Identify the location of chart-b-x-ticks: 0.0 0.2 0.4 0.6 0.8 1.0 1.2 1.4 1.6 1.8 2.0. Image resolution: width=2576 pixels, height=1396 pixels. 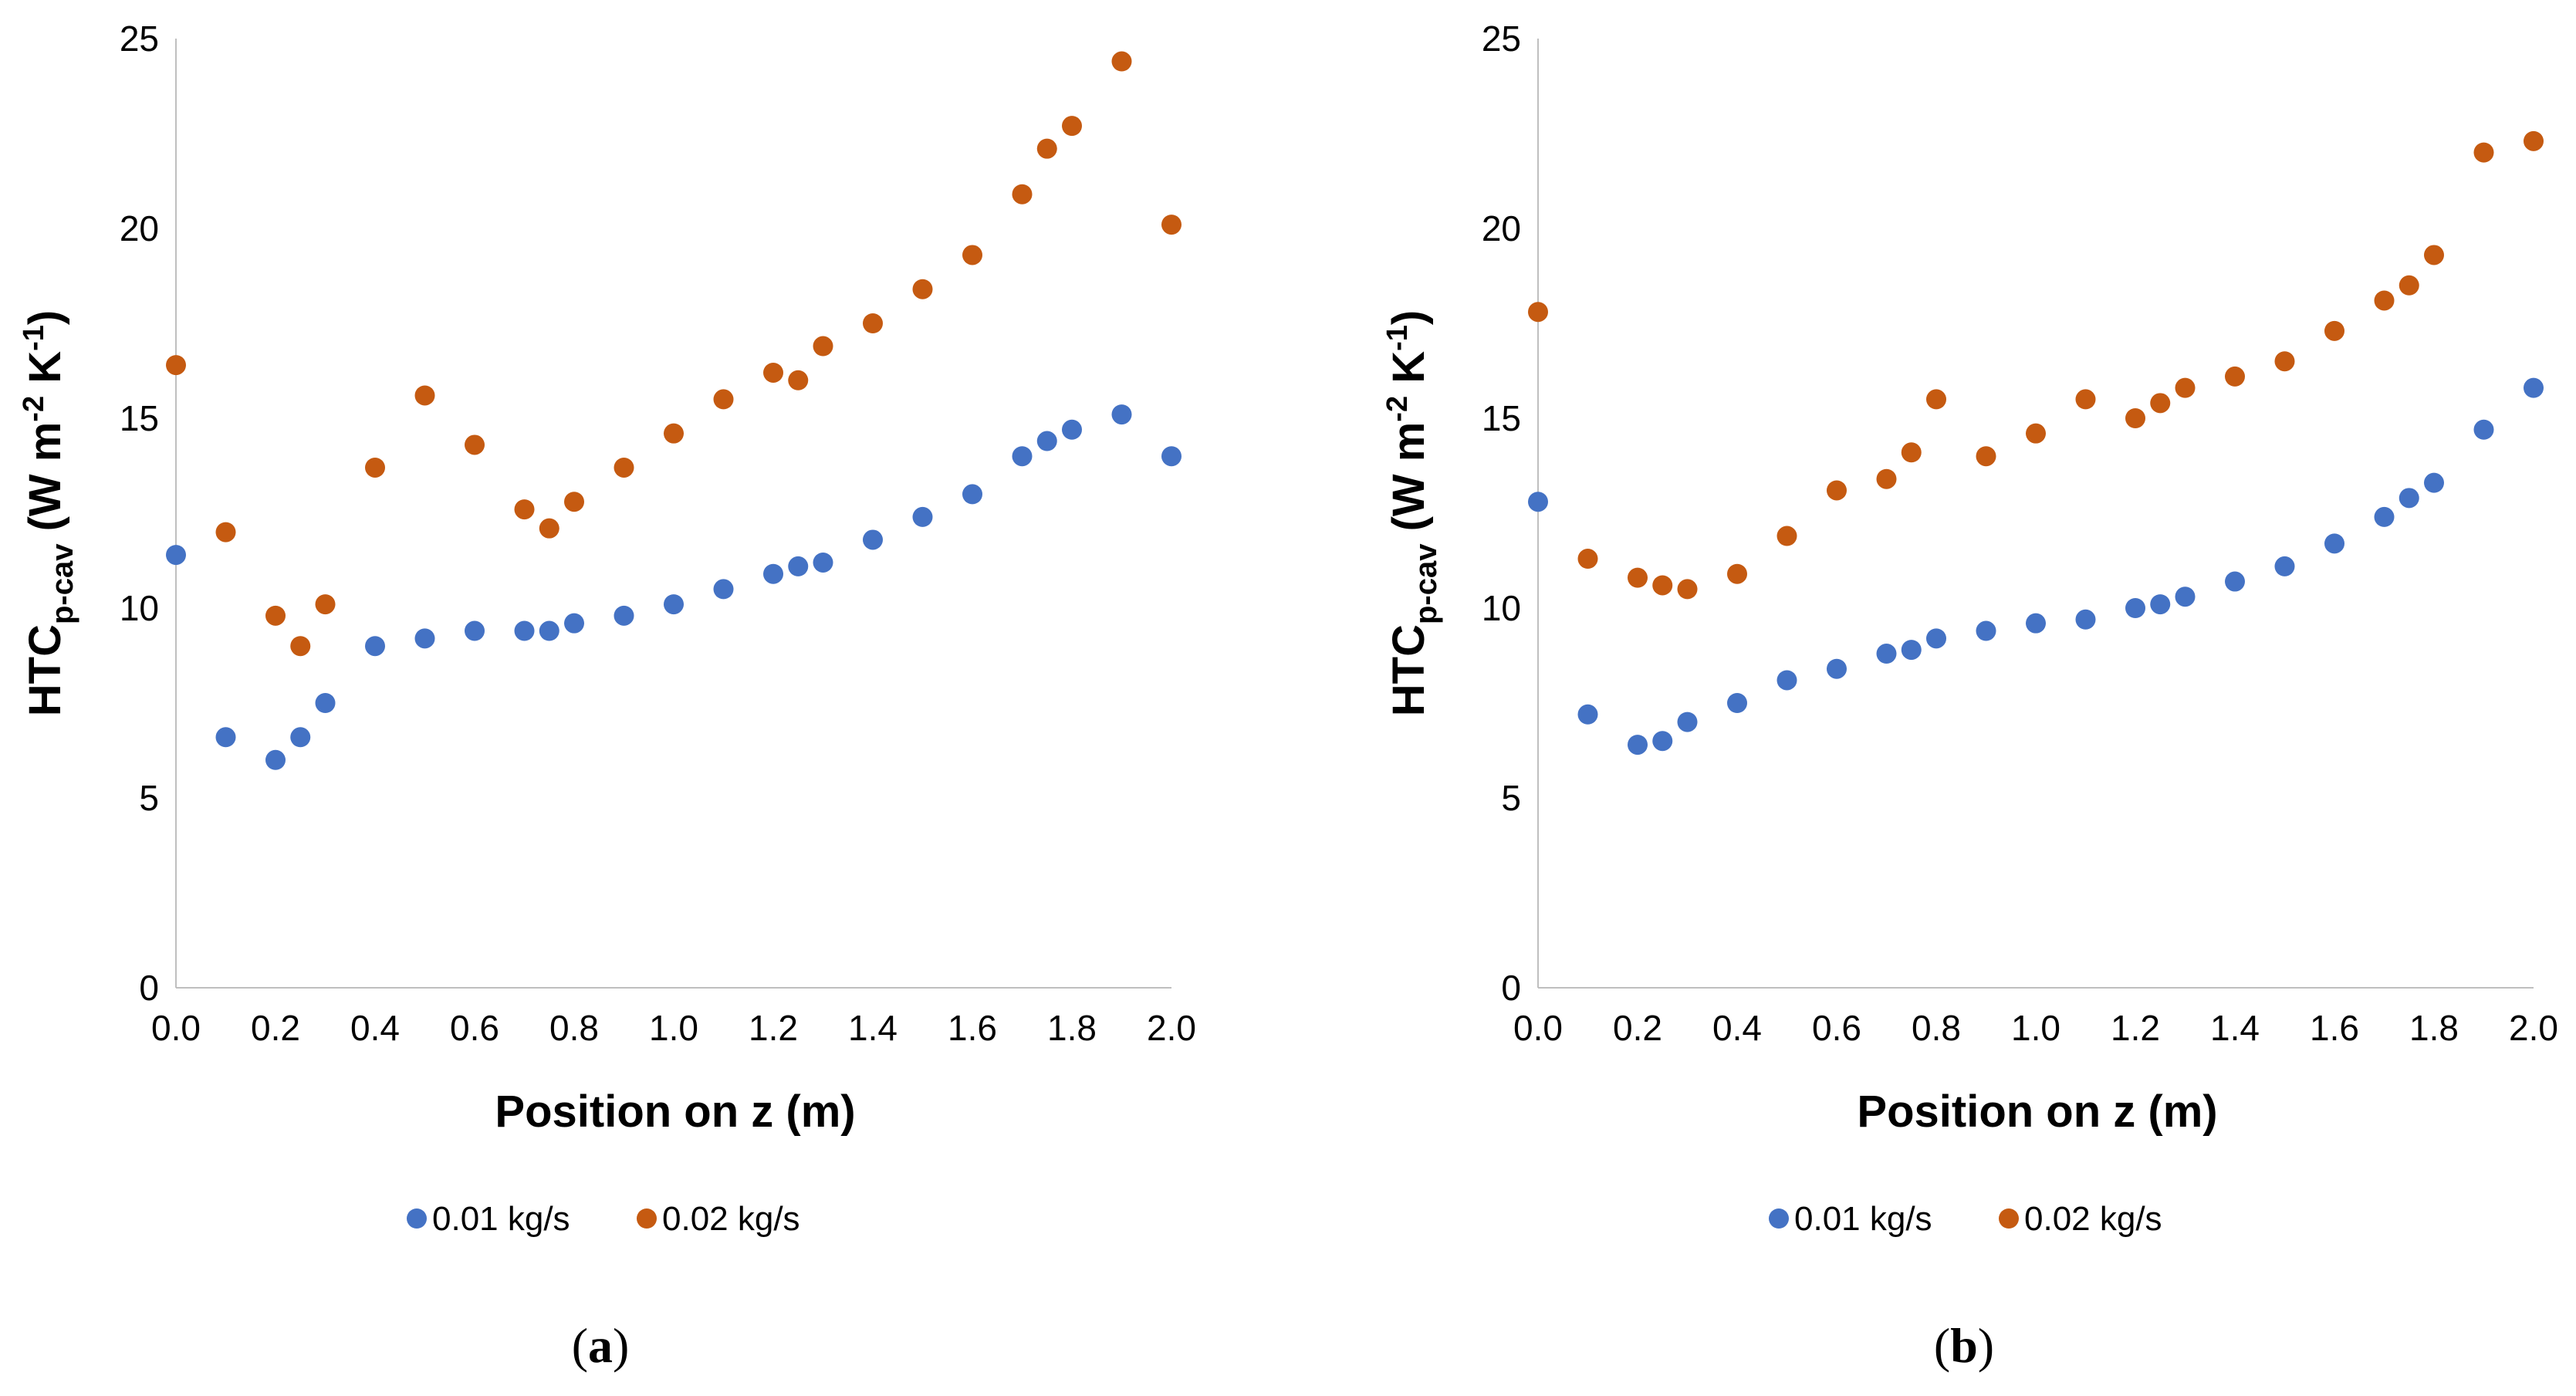
(2035, 1028).